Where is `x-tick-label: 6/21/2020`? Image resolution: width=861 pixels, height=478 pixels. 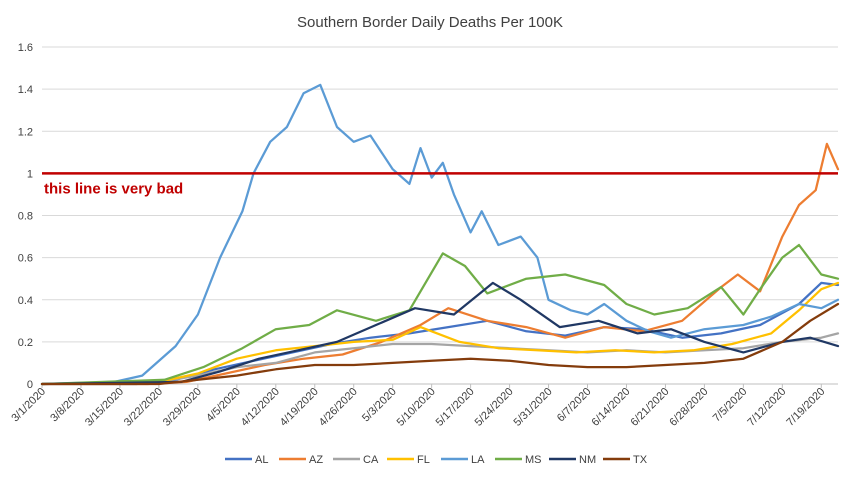
x-tick-label: 6/21/2020 is located at coordinates (649, 407).